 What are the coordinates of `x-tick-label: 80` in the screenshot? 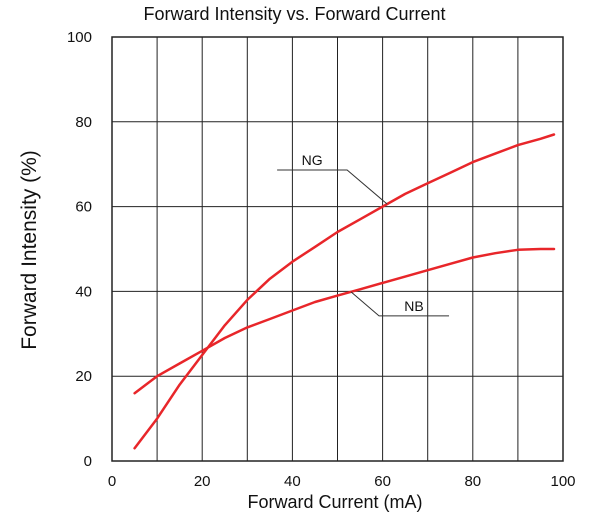 It's located at (472, 481).